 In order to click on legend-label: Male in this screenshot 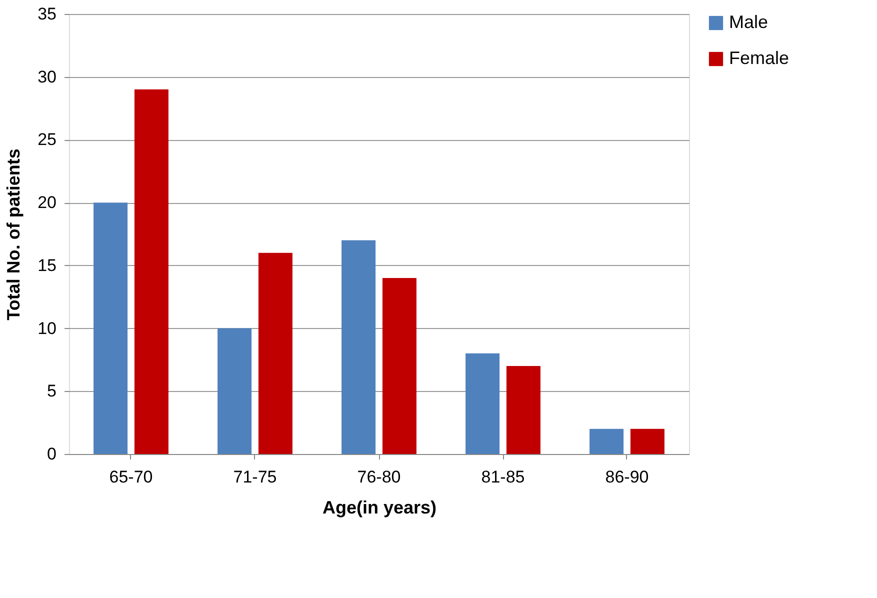, I will do `click(748, 22)`.